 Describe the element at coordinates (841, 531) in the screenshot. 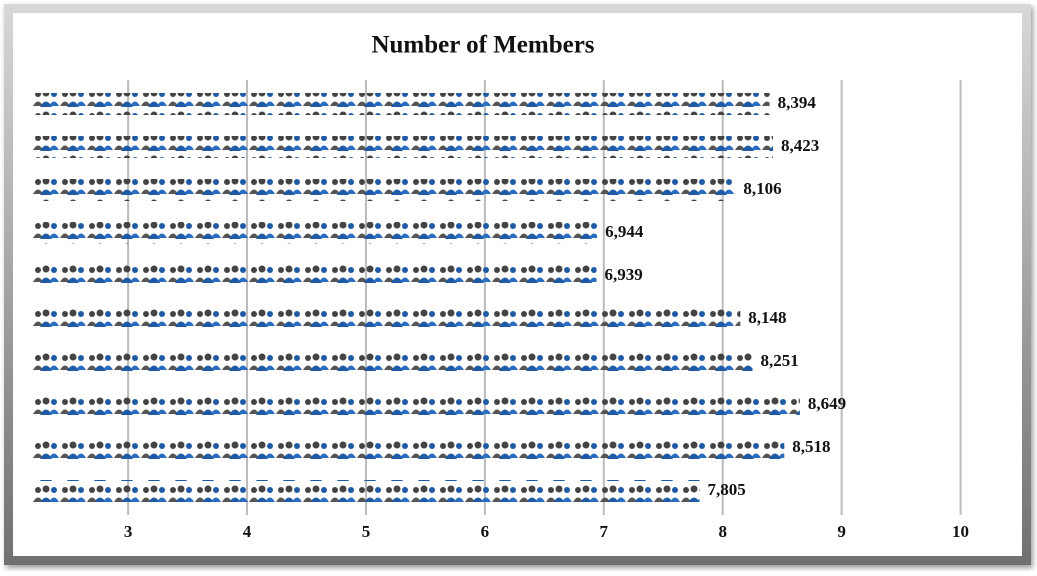

I see `x-tick-label: 9` at that location.